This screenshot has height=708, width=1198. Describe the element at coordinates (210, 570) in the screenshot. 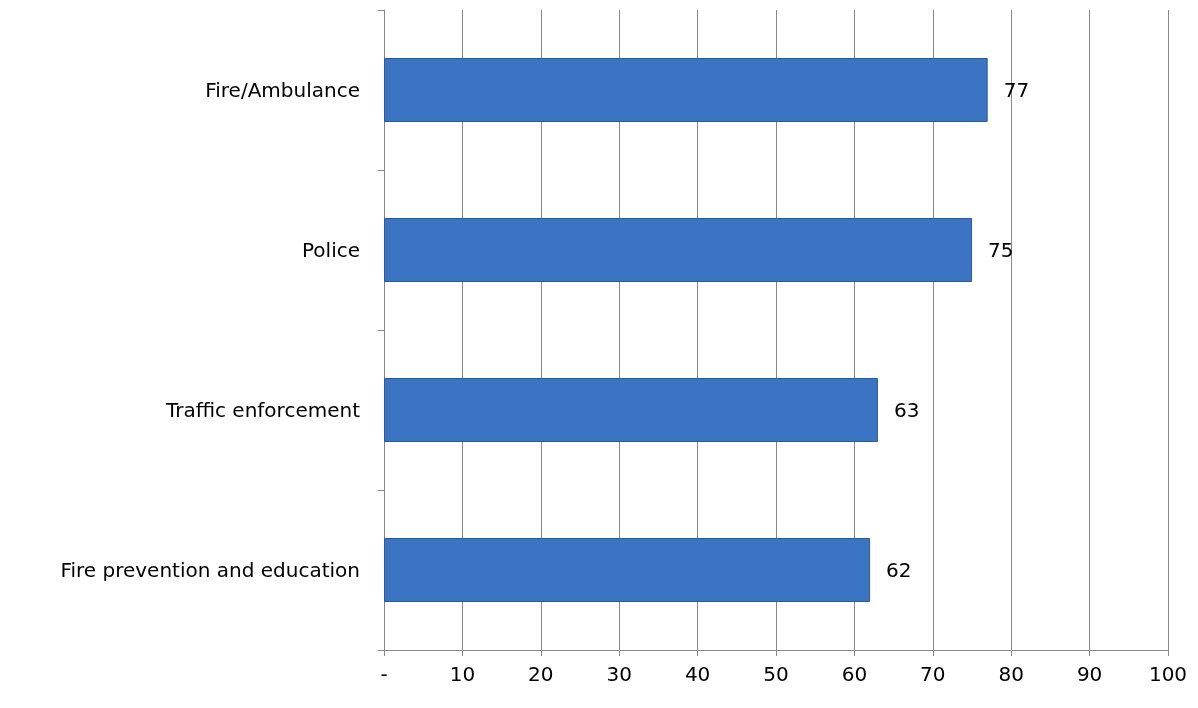

I see `y-tick-label: Fire prevention and education` at that location.